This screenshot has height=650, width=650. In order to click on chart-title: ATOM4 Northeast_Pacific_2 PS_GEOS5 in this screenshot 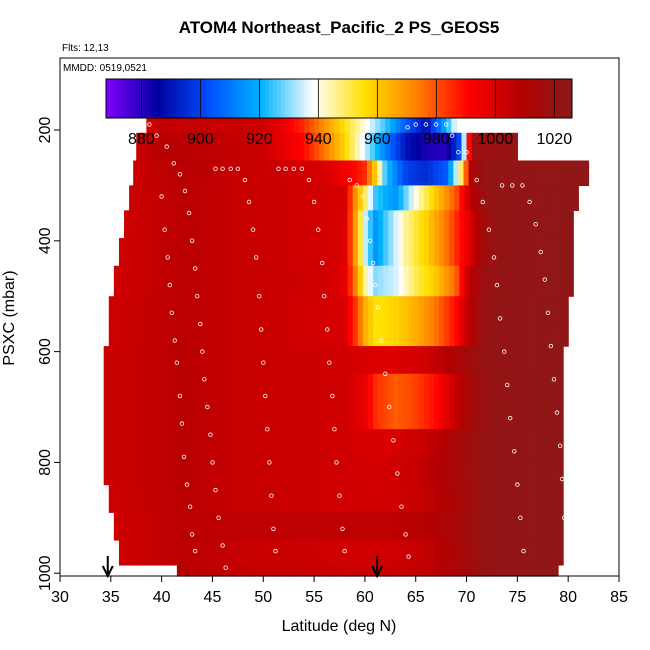, I will do `click(339, 27)`.